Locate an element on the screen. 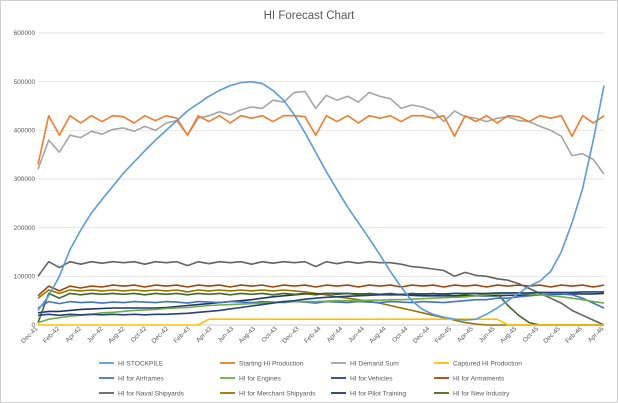 This screenshot has width=618, height=403. x-tick-label: Oct-44 is located at coordinates (400, 334).